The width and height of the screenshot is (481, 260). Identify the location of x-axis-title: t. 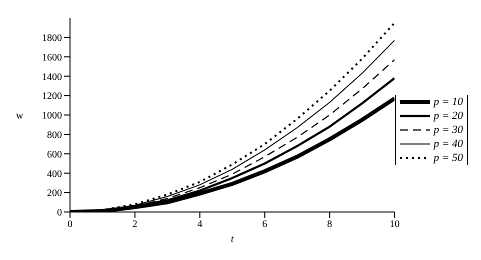
(232, 239).